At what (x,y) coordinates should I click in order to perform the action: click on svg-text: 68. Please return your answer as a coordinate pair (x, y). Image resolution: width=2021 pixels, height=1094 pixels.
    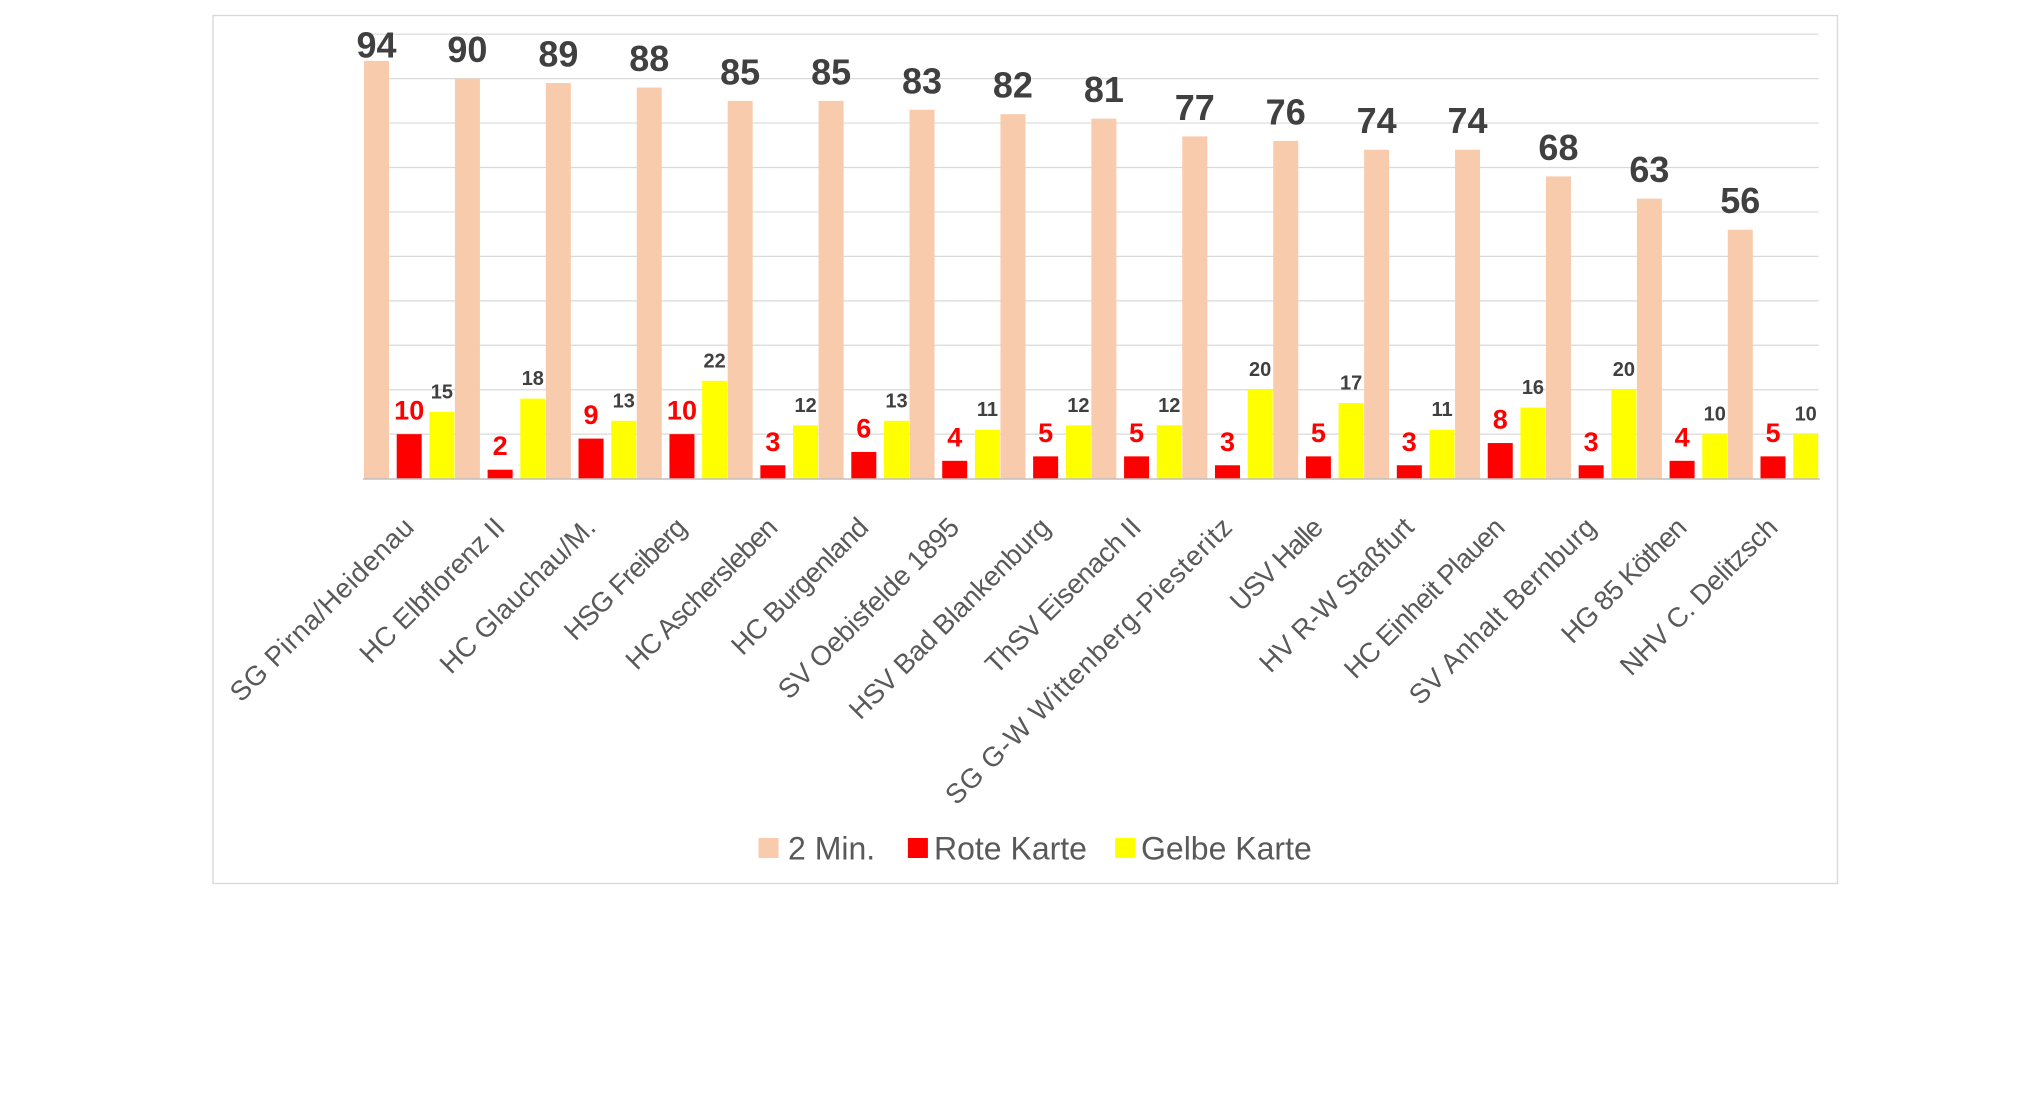
    Looking at the image, I should click on (1558, 147).